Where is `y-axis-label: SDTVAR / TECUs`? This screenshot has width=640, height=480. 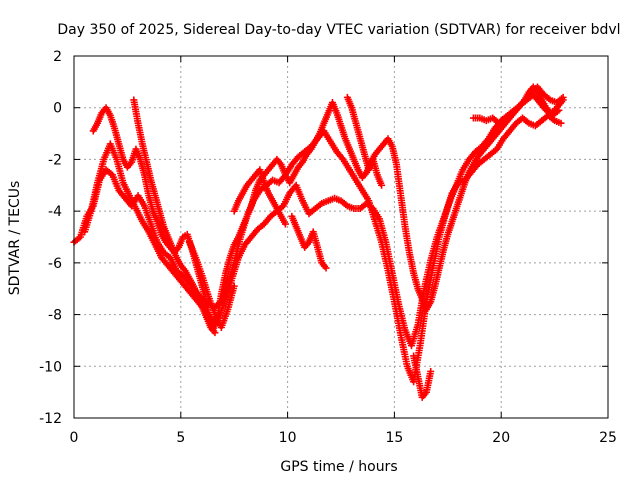
y-axis-label: SDTVAR / TECUs is located at coordinates (15, 238).